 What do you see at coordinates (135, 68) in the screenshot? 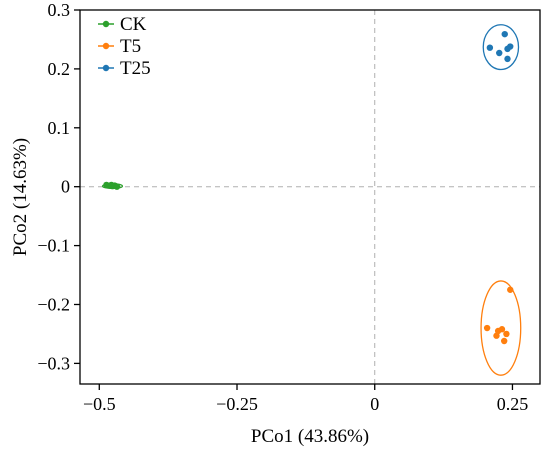
I see `legend-label-t25: T25` at bounding box center [135, 68].